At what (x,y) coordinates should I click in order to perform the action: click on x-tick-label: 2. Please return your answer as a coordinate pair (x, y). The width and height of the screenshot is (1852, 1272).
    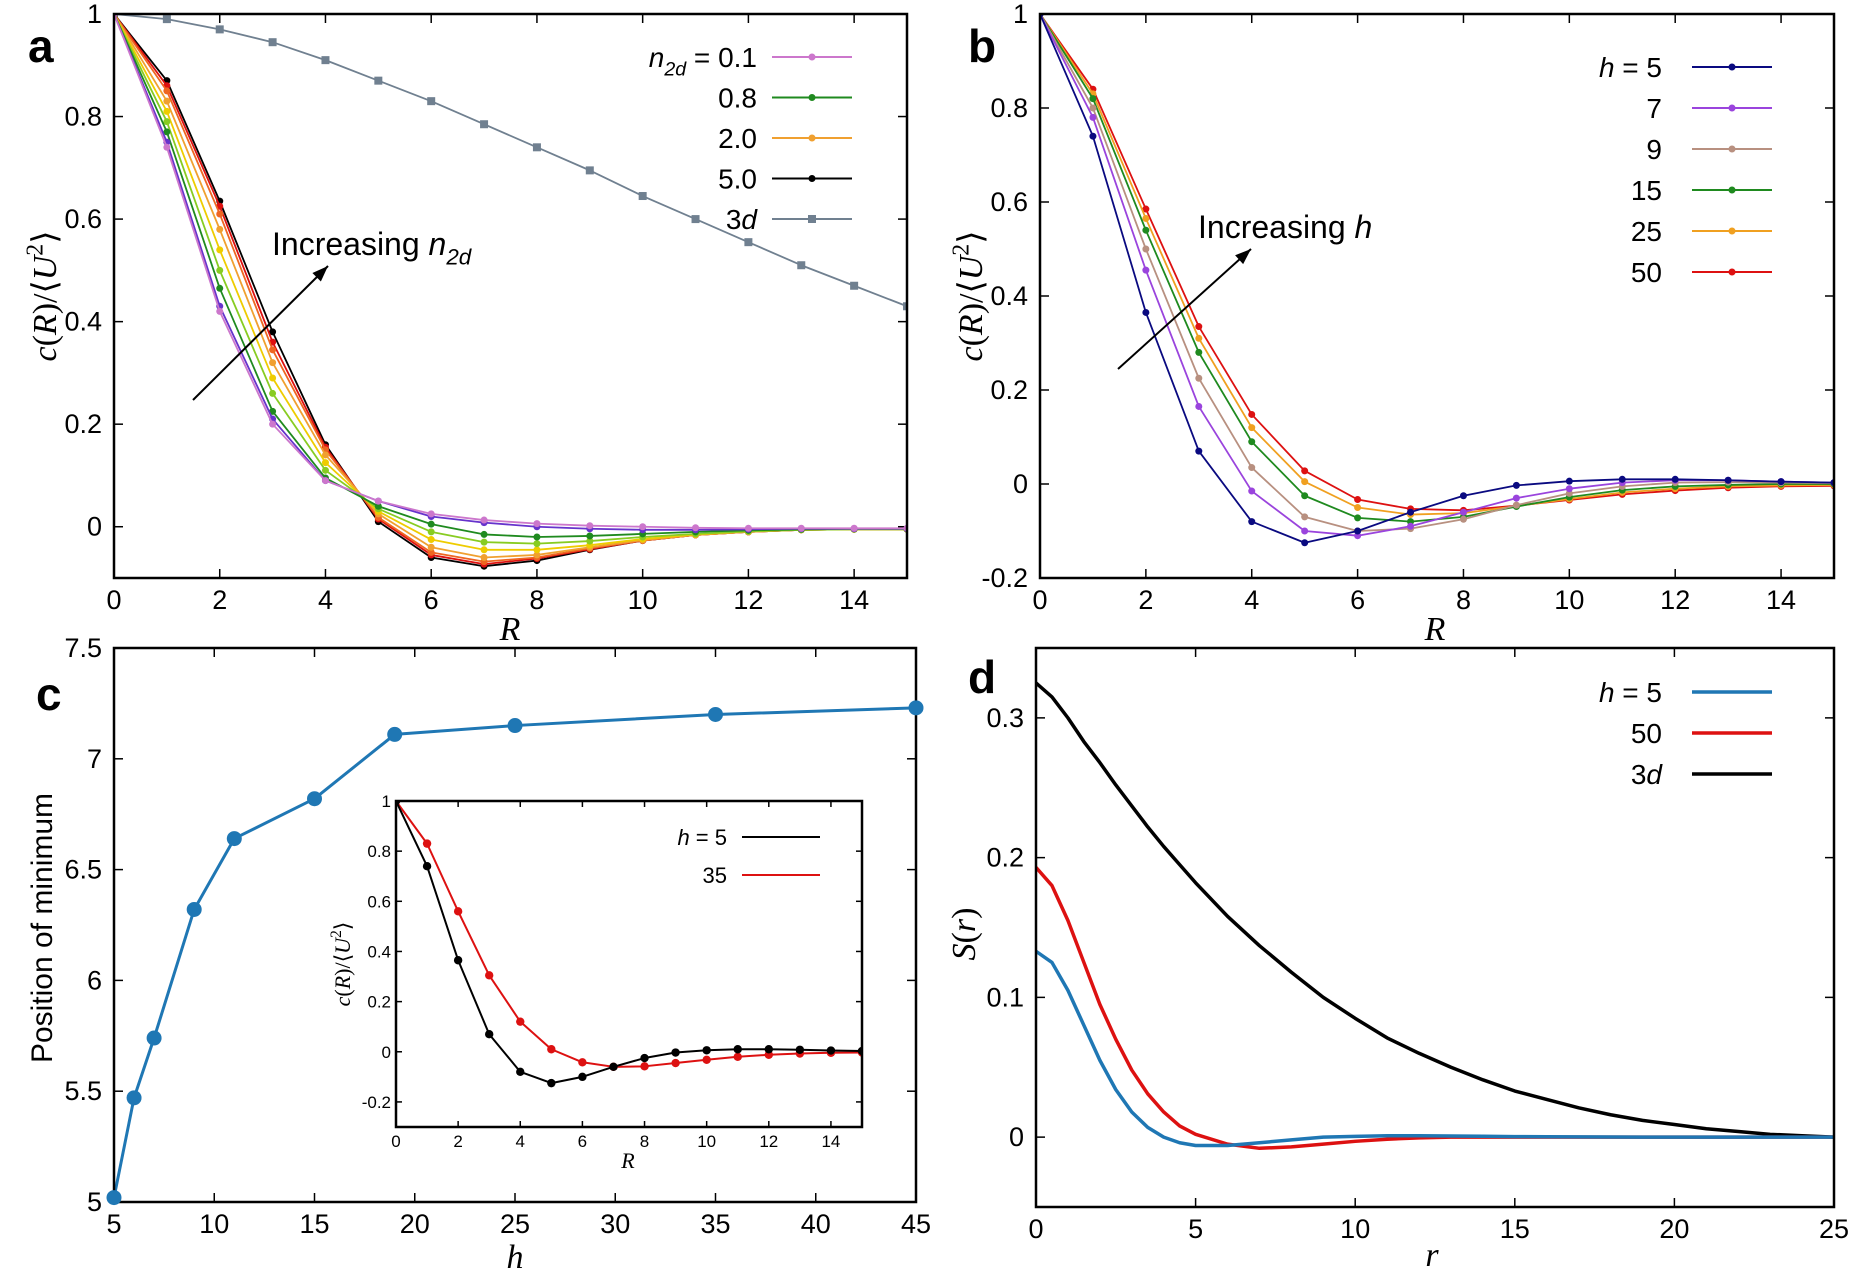
    Looking at the image, I should click on (219, 600).